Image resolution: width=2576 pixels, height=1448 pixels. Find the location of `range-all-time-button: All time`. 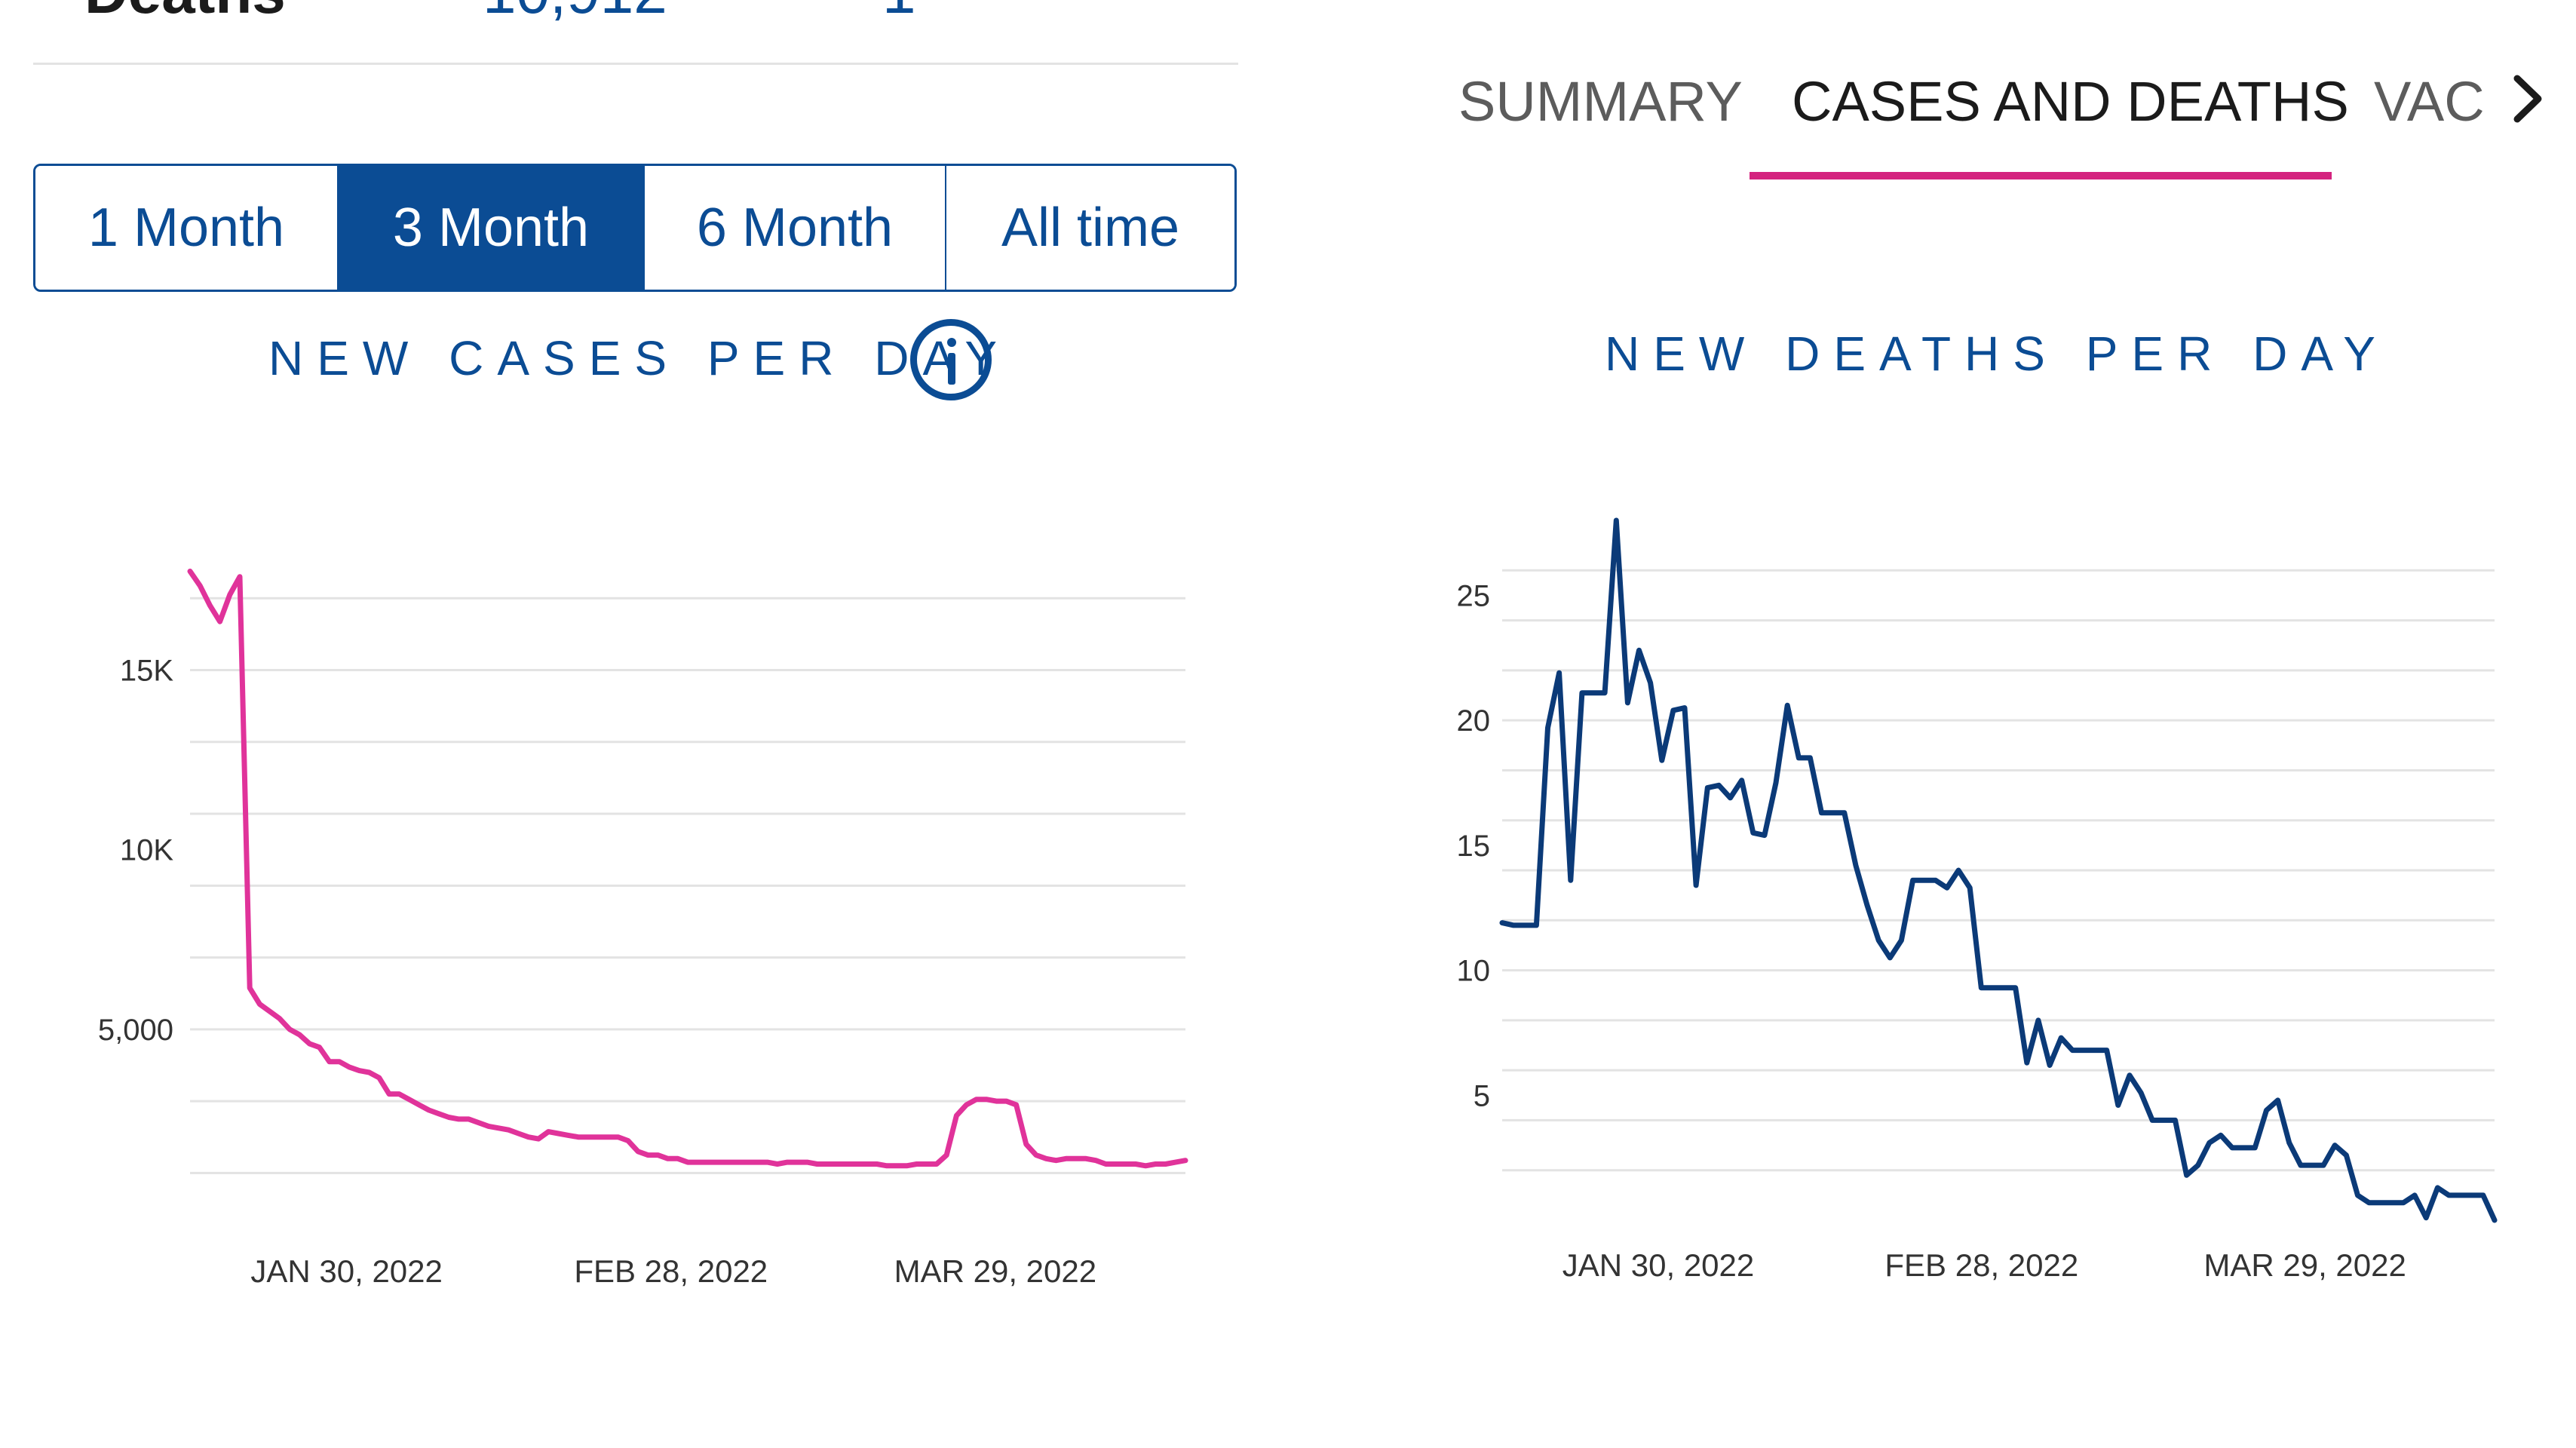

range-all-time-button: All time is located at coordinates (1090, 228).